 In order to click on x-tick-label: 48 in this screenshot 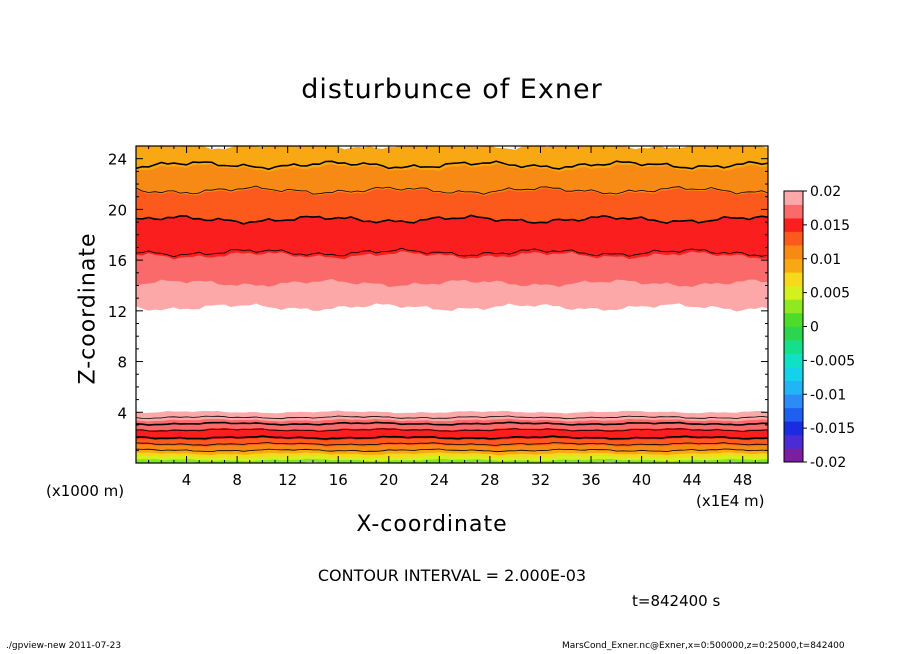, I will do `click(742, 480)`.